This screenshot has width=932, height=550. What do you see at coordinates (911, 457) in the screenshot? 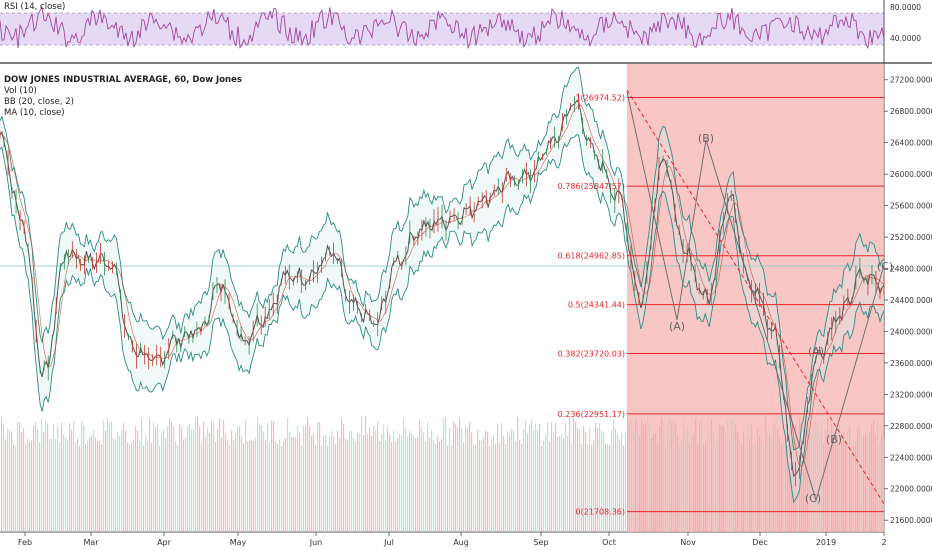
I see `y-tick-label: 22400.0000` at bounding box center [911, 457].